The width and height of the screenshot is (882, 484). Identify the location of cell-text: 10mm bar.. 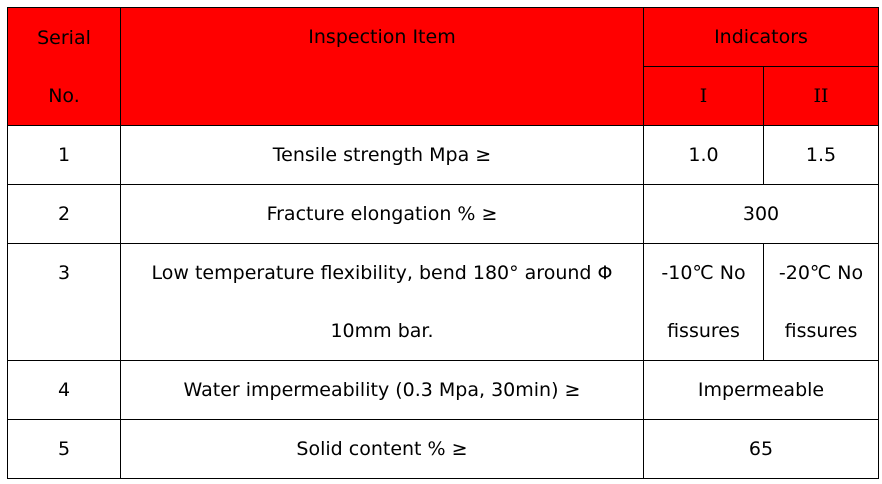
(382, 331).